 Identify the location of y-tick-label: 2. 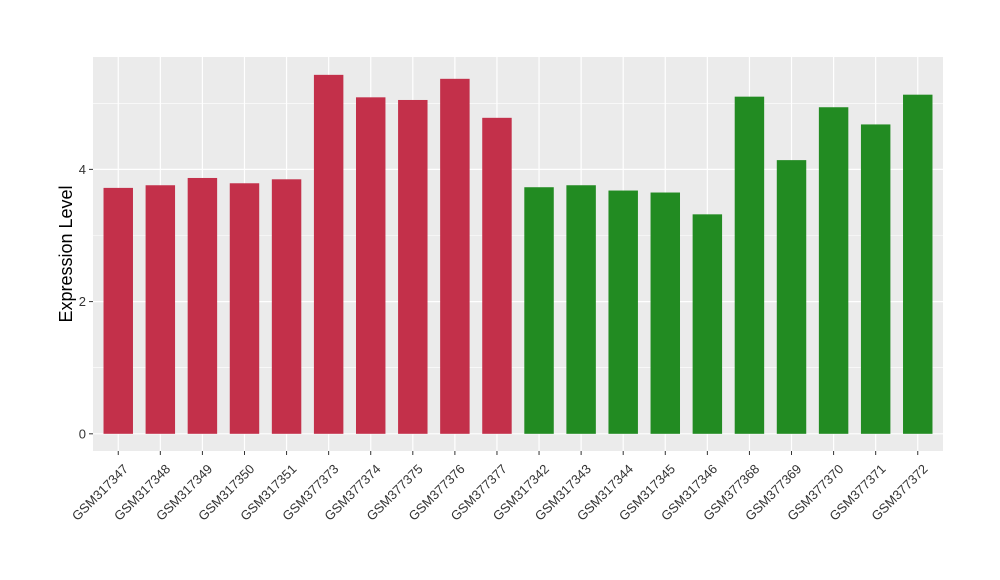
(82, 301).